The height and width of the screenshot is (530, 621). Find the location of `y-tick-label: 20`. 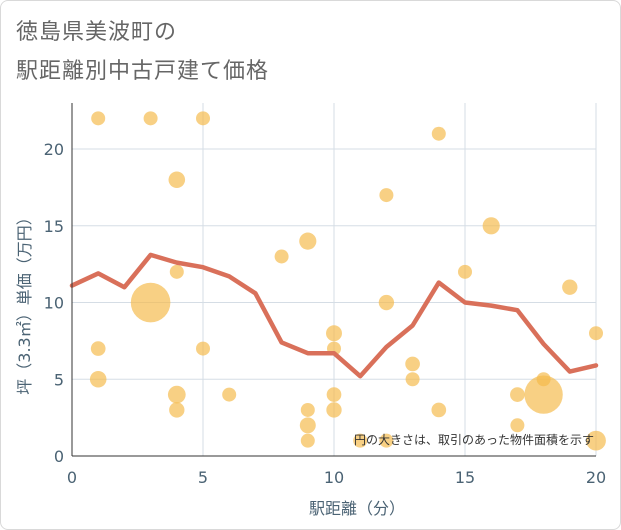

y-tick-label: 20 is located at coordinates (54, 149).